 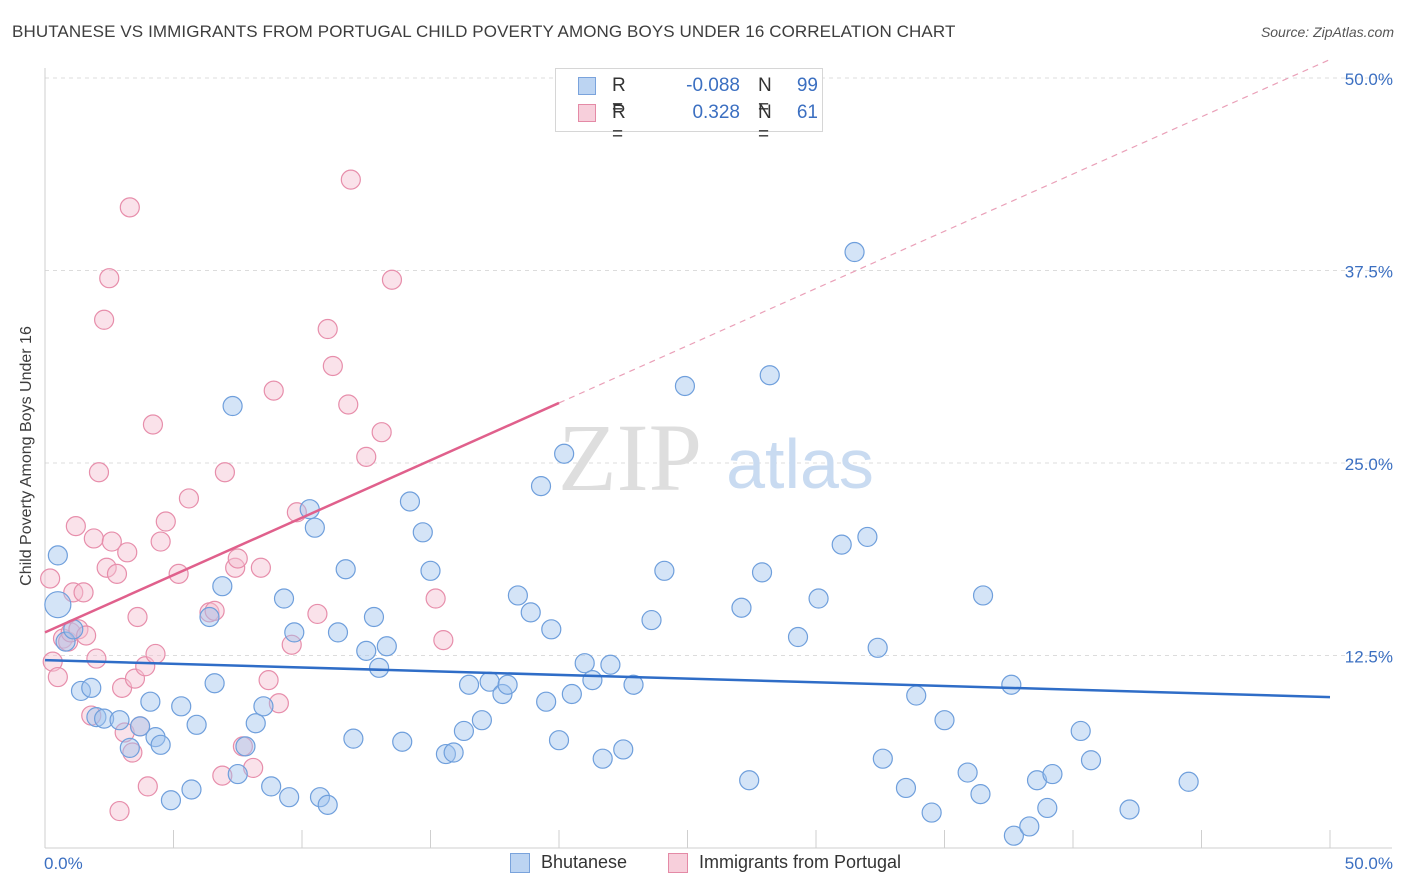 What do you see at coordinates (807, 112) in the screenshot?
I see `legend-n-value: 61` at bounding box center [807, 112].